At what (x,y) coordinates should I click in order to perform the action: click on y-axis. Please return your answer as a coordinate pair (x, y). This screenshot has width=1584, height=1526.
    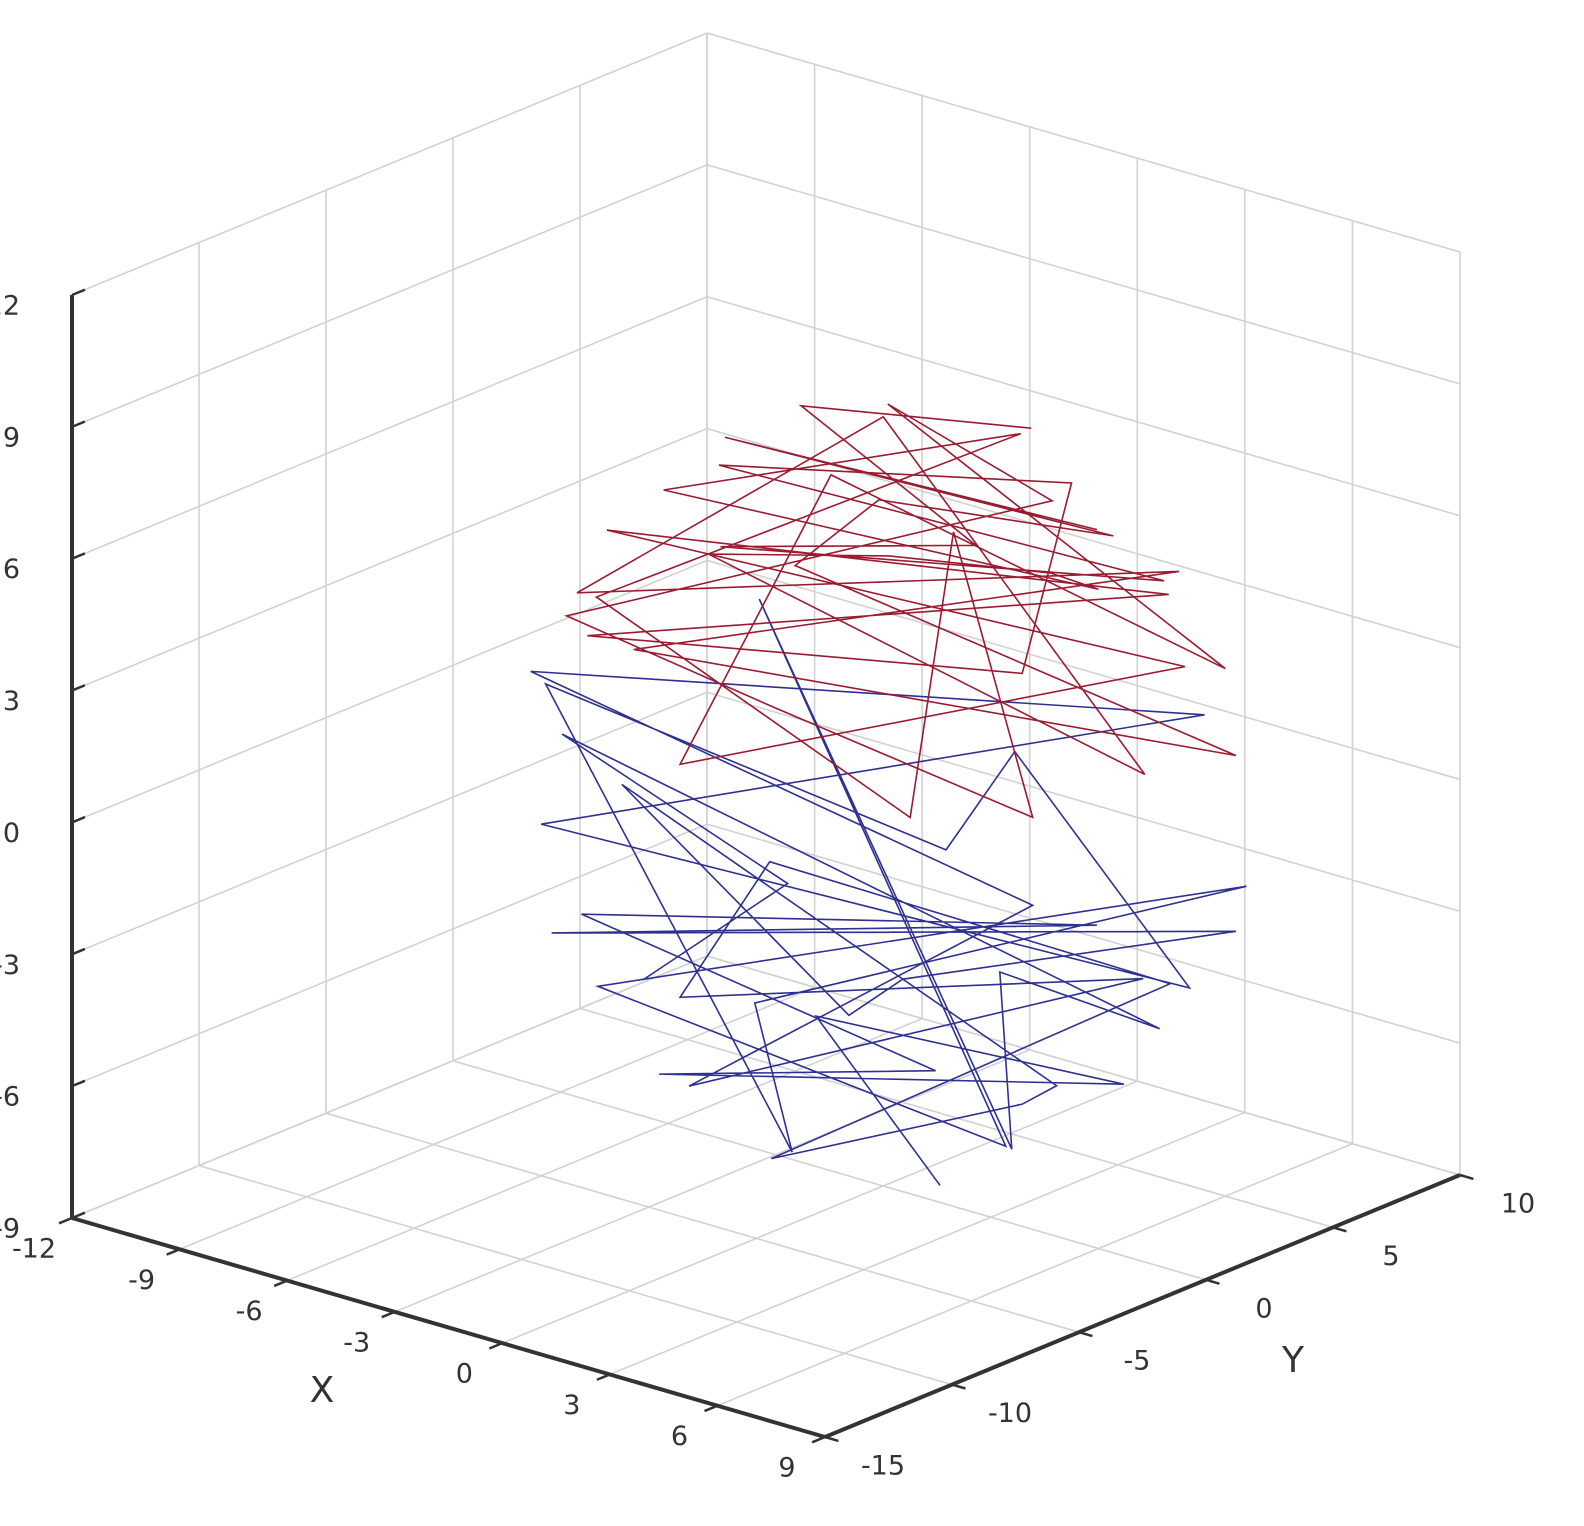
    Looking at the image, I should click on (1142, 1306).